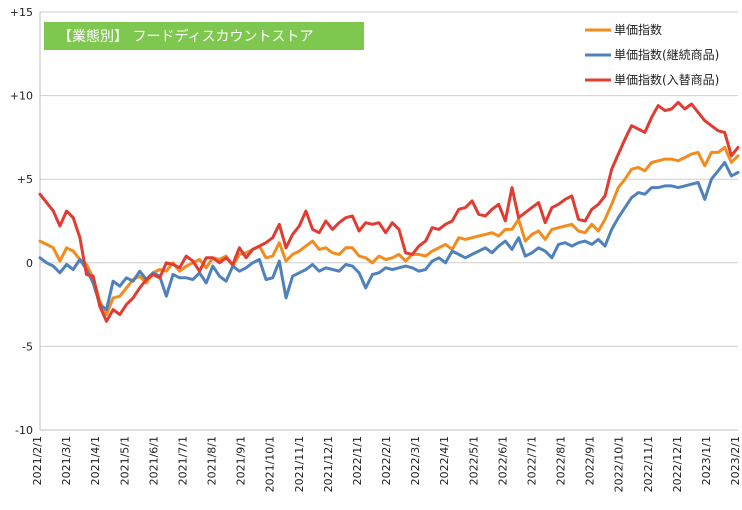 Image resolution: width=742 pixels, height=510 pixels. I want to click on chart-title-box: 【業態別】 フードディスカウントストア, so click(204, 36).